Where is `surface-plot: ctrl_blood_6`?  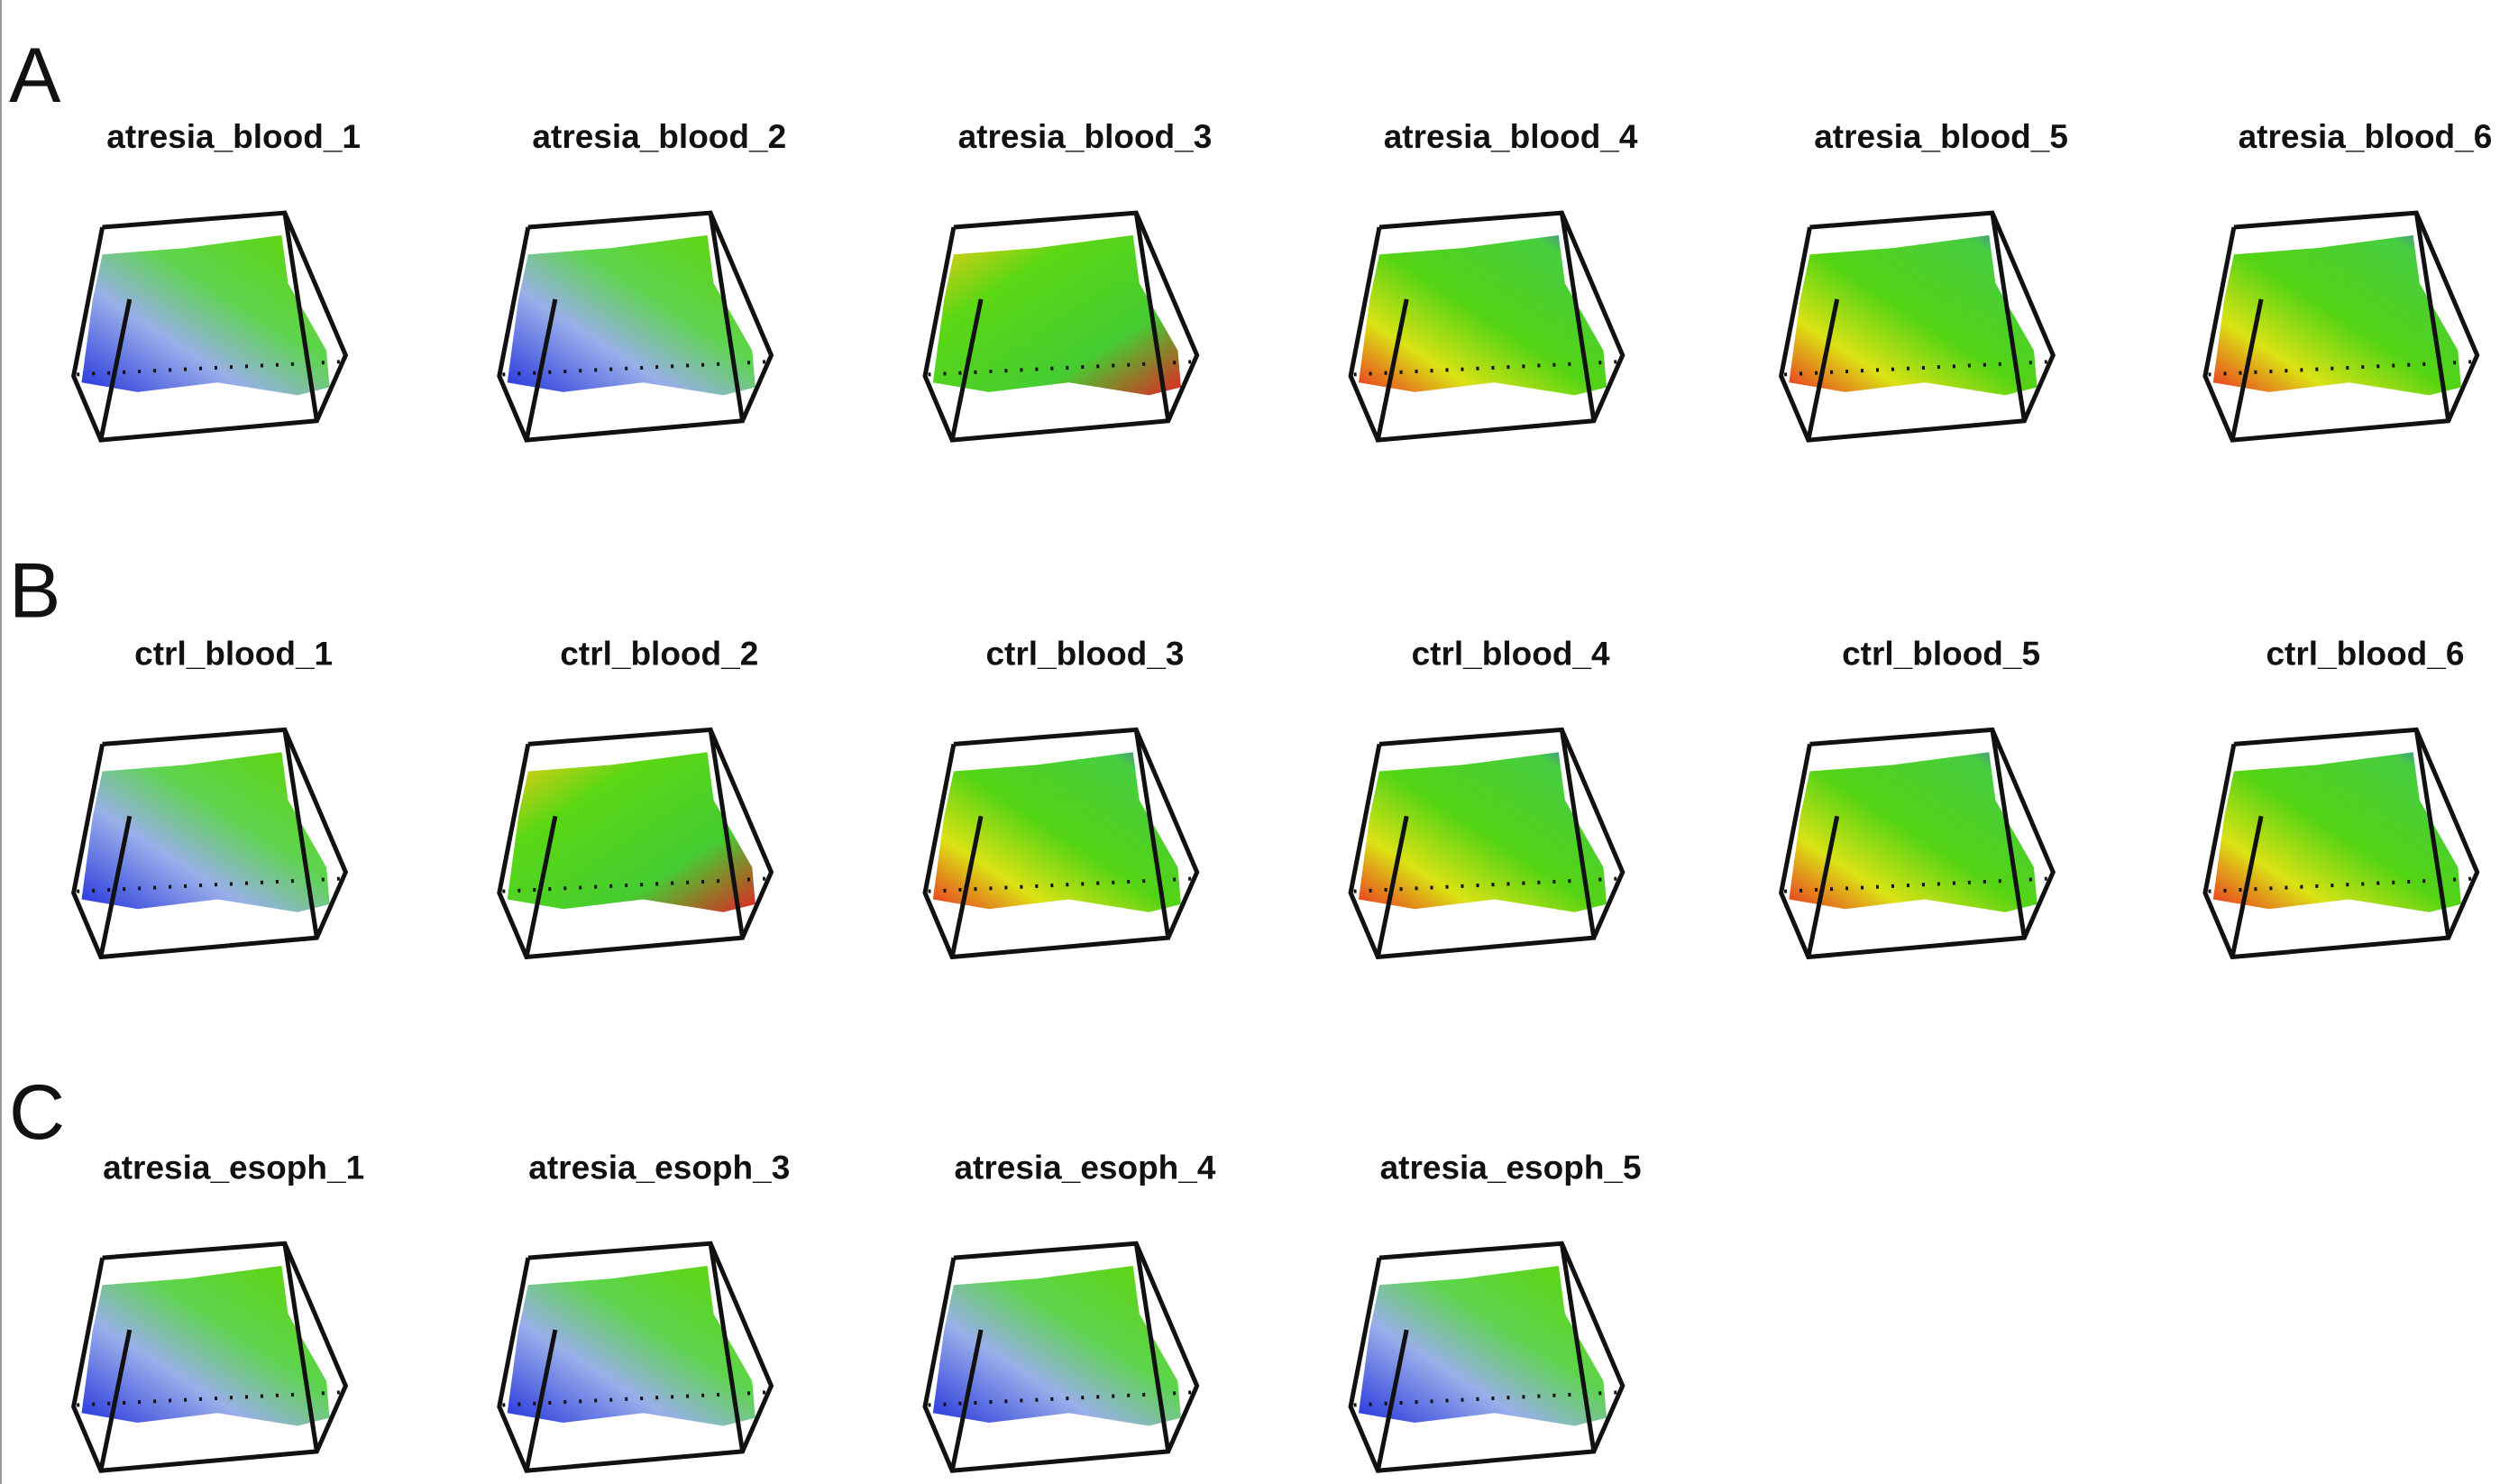 surface-plot: ctrl_blood_6 is located at coordinates (2341, 798).